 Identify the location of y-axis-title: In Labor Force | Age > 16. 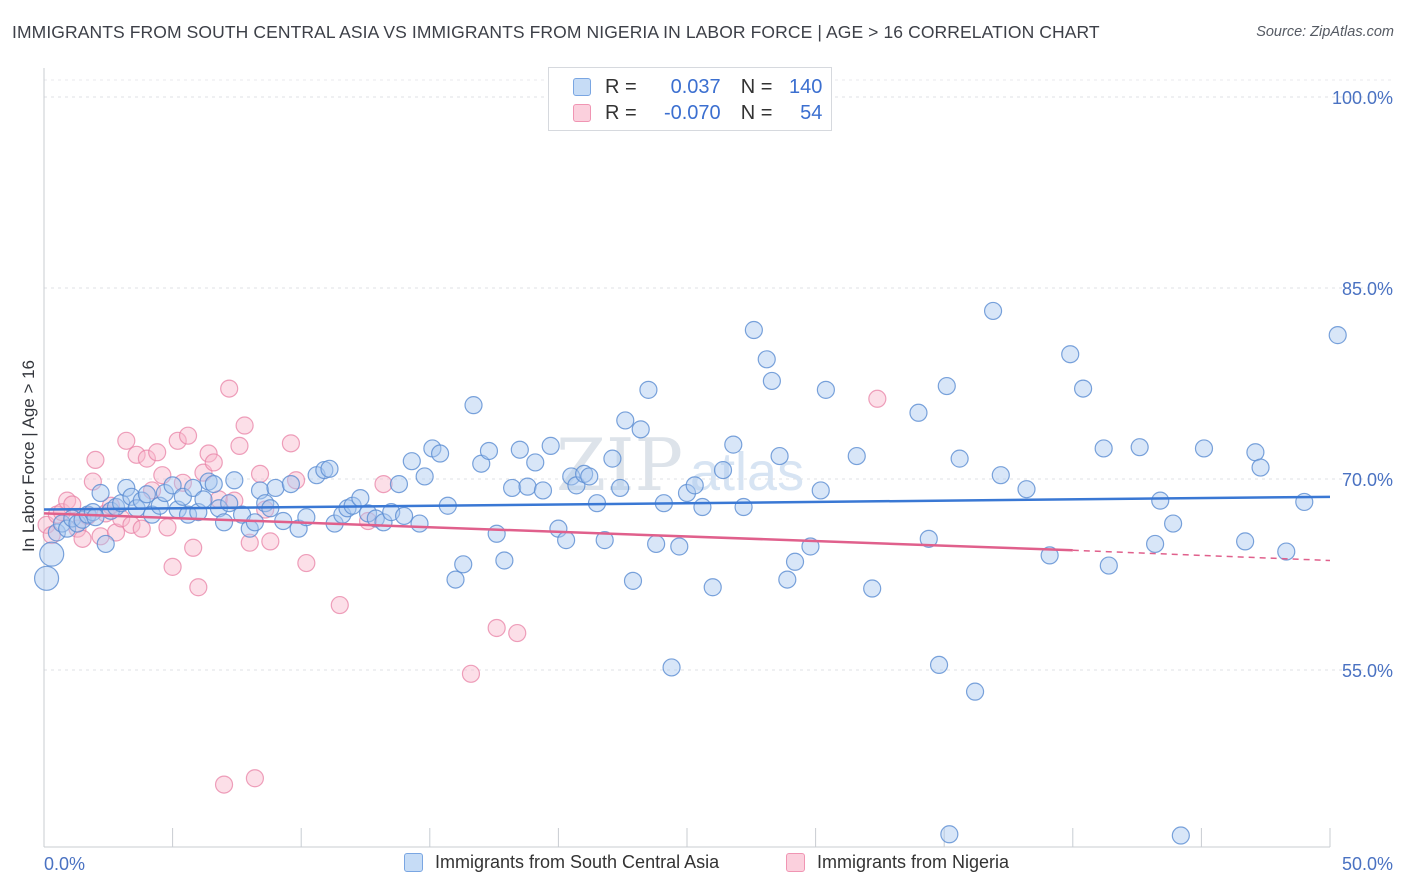
(28, 456).